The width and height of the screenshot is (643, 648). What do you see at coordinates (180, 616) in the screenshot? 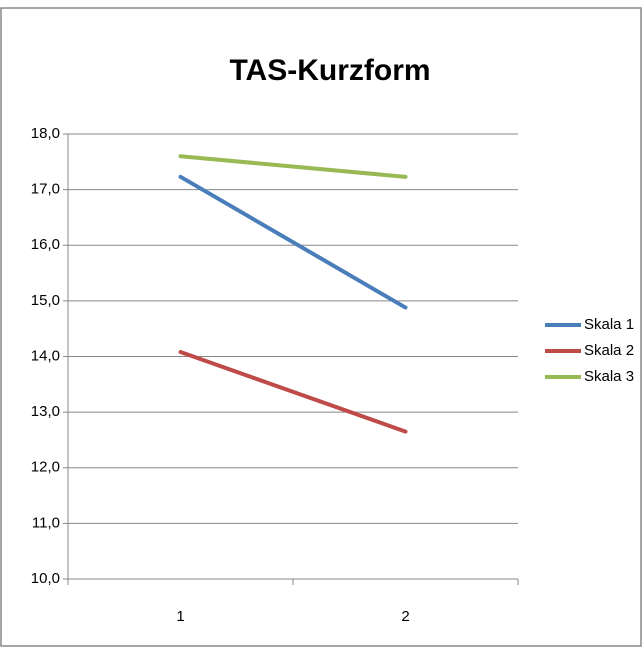
I see `x-tick-label: 1` at bounding box center [180, 616].